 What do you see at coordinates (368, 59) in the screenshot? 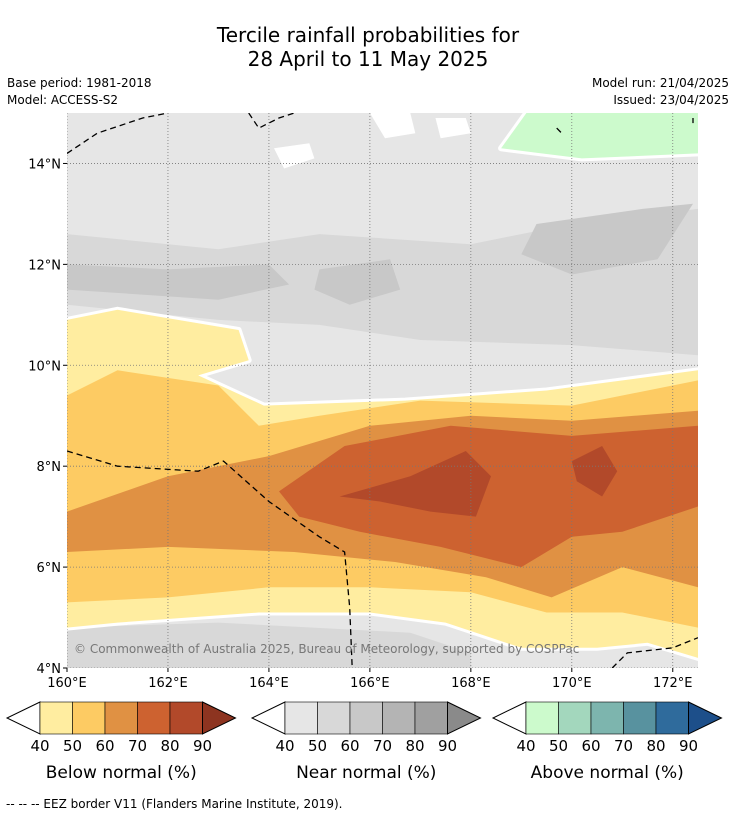
I see `chart-title-line2: 28 April to 11 May 2025` at bounding box center [368, 59].